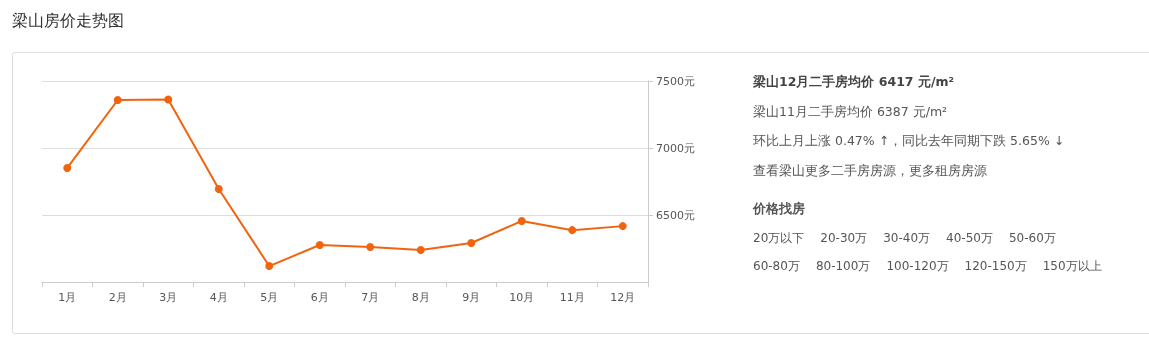 This screenshot has height=338, width=1149. Describe the element at coordinates (623, 297) in the screenshot. I see `x-tick-label: 12月` at that location.